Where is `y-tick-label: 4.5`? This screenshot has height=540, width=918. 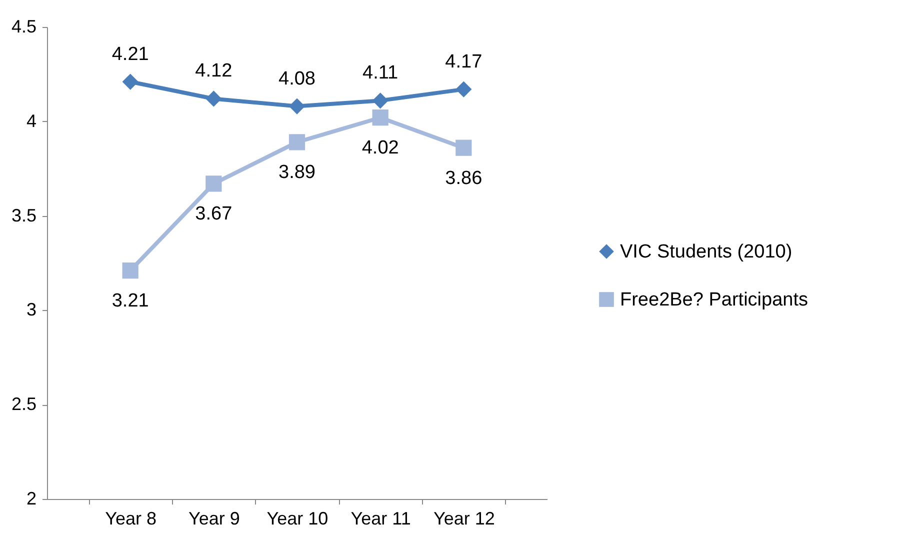 y-tick-label: 4.5 is located at coordinates (23, 26).